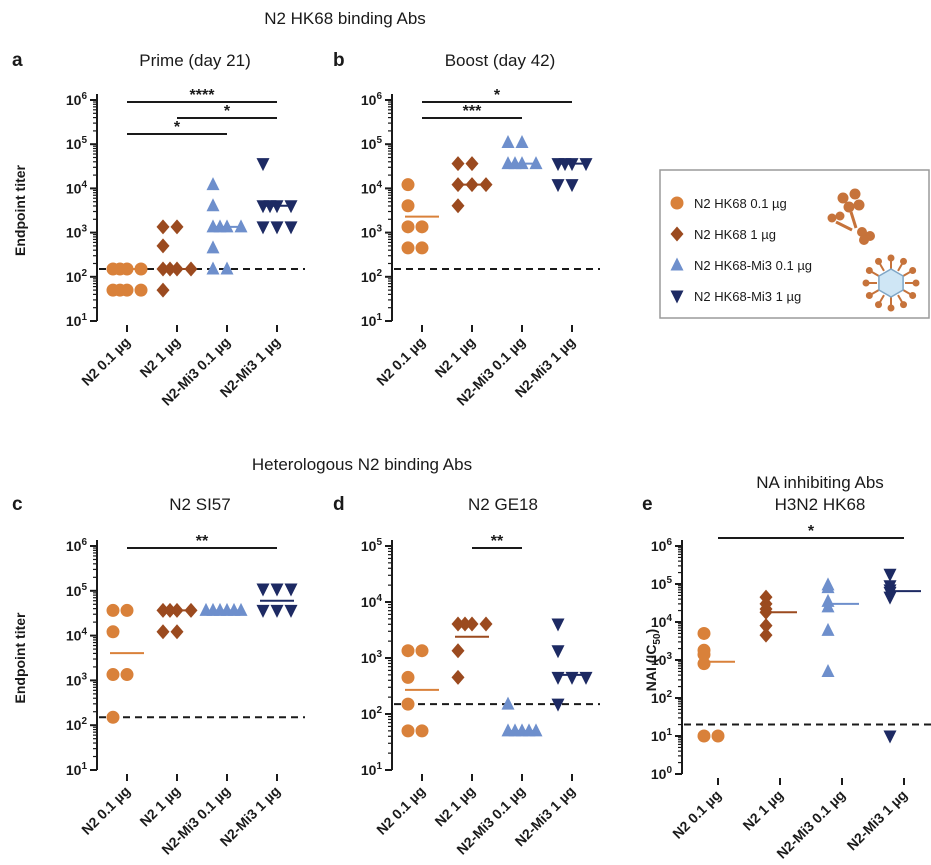  Describe the element at coordinates (77, 545) in the screenshot. I see `y-tick-label: 10⁶` at that location.